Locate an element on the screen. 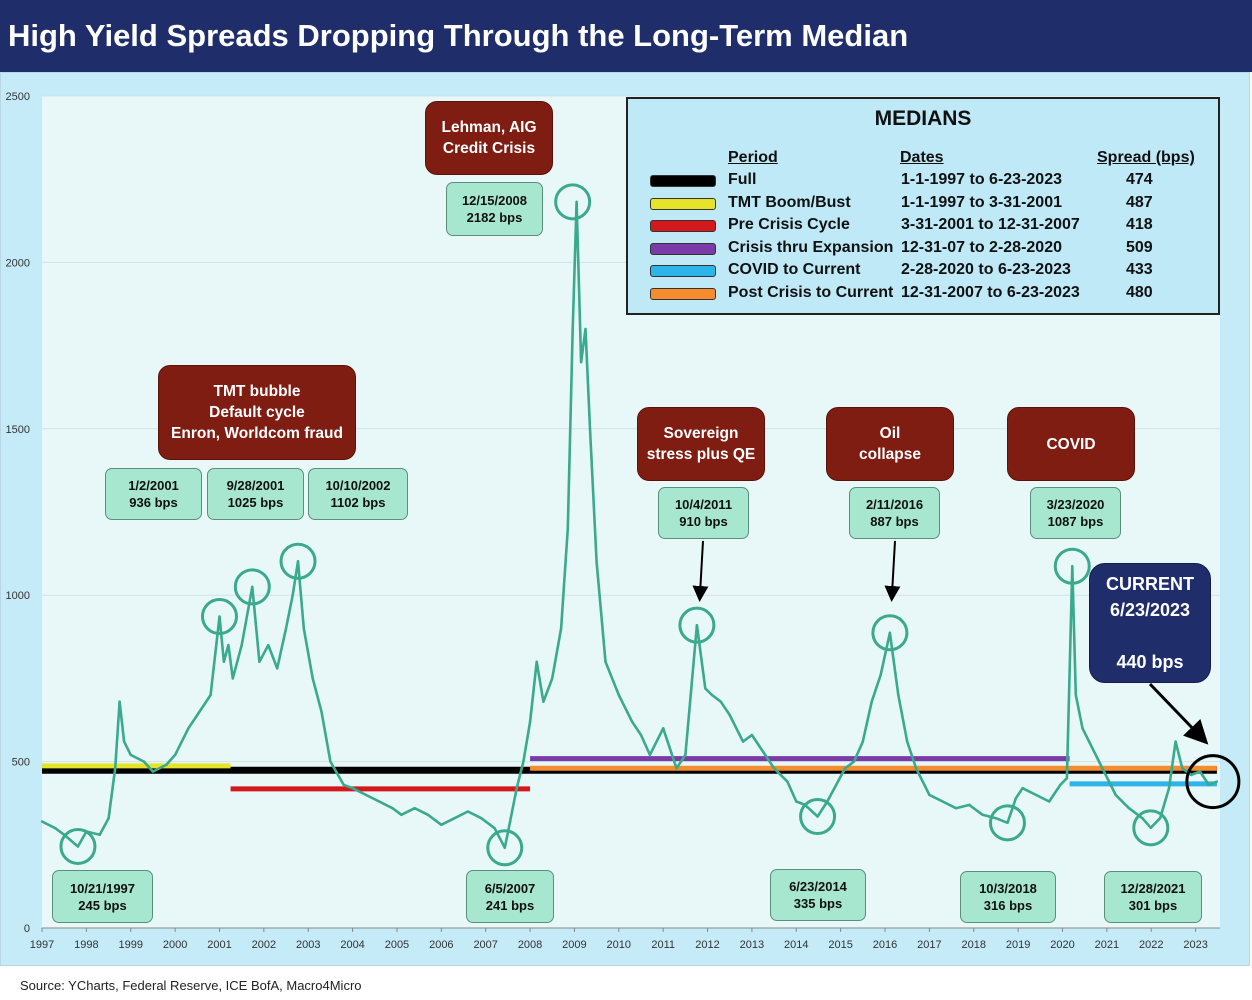  y-tick-label: 2500 is located at coordinates (18, 97).